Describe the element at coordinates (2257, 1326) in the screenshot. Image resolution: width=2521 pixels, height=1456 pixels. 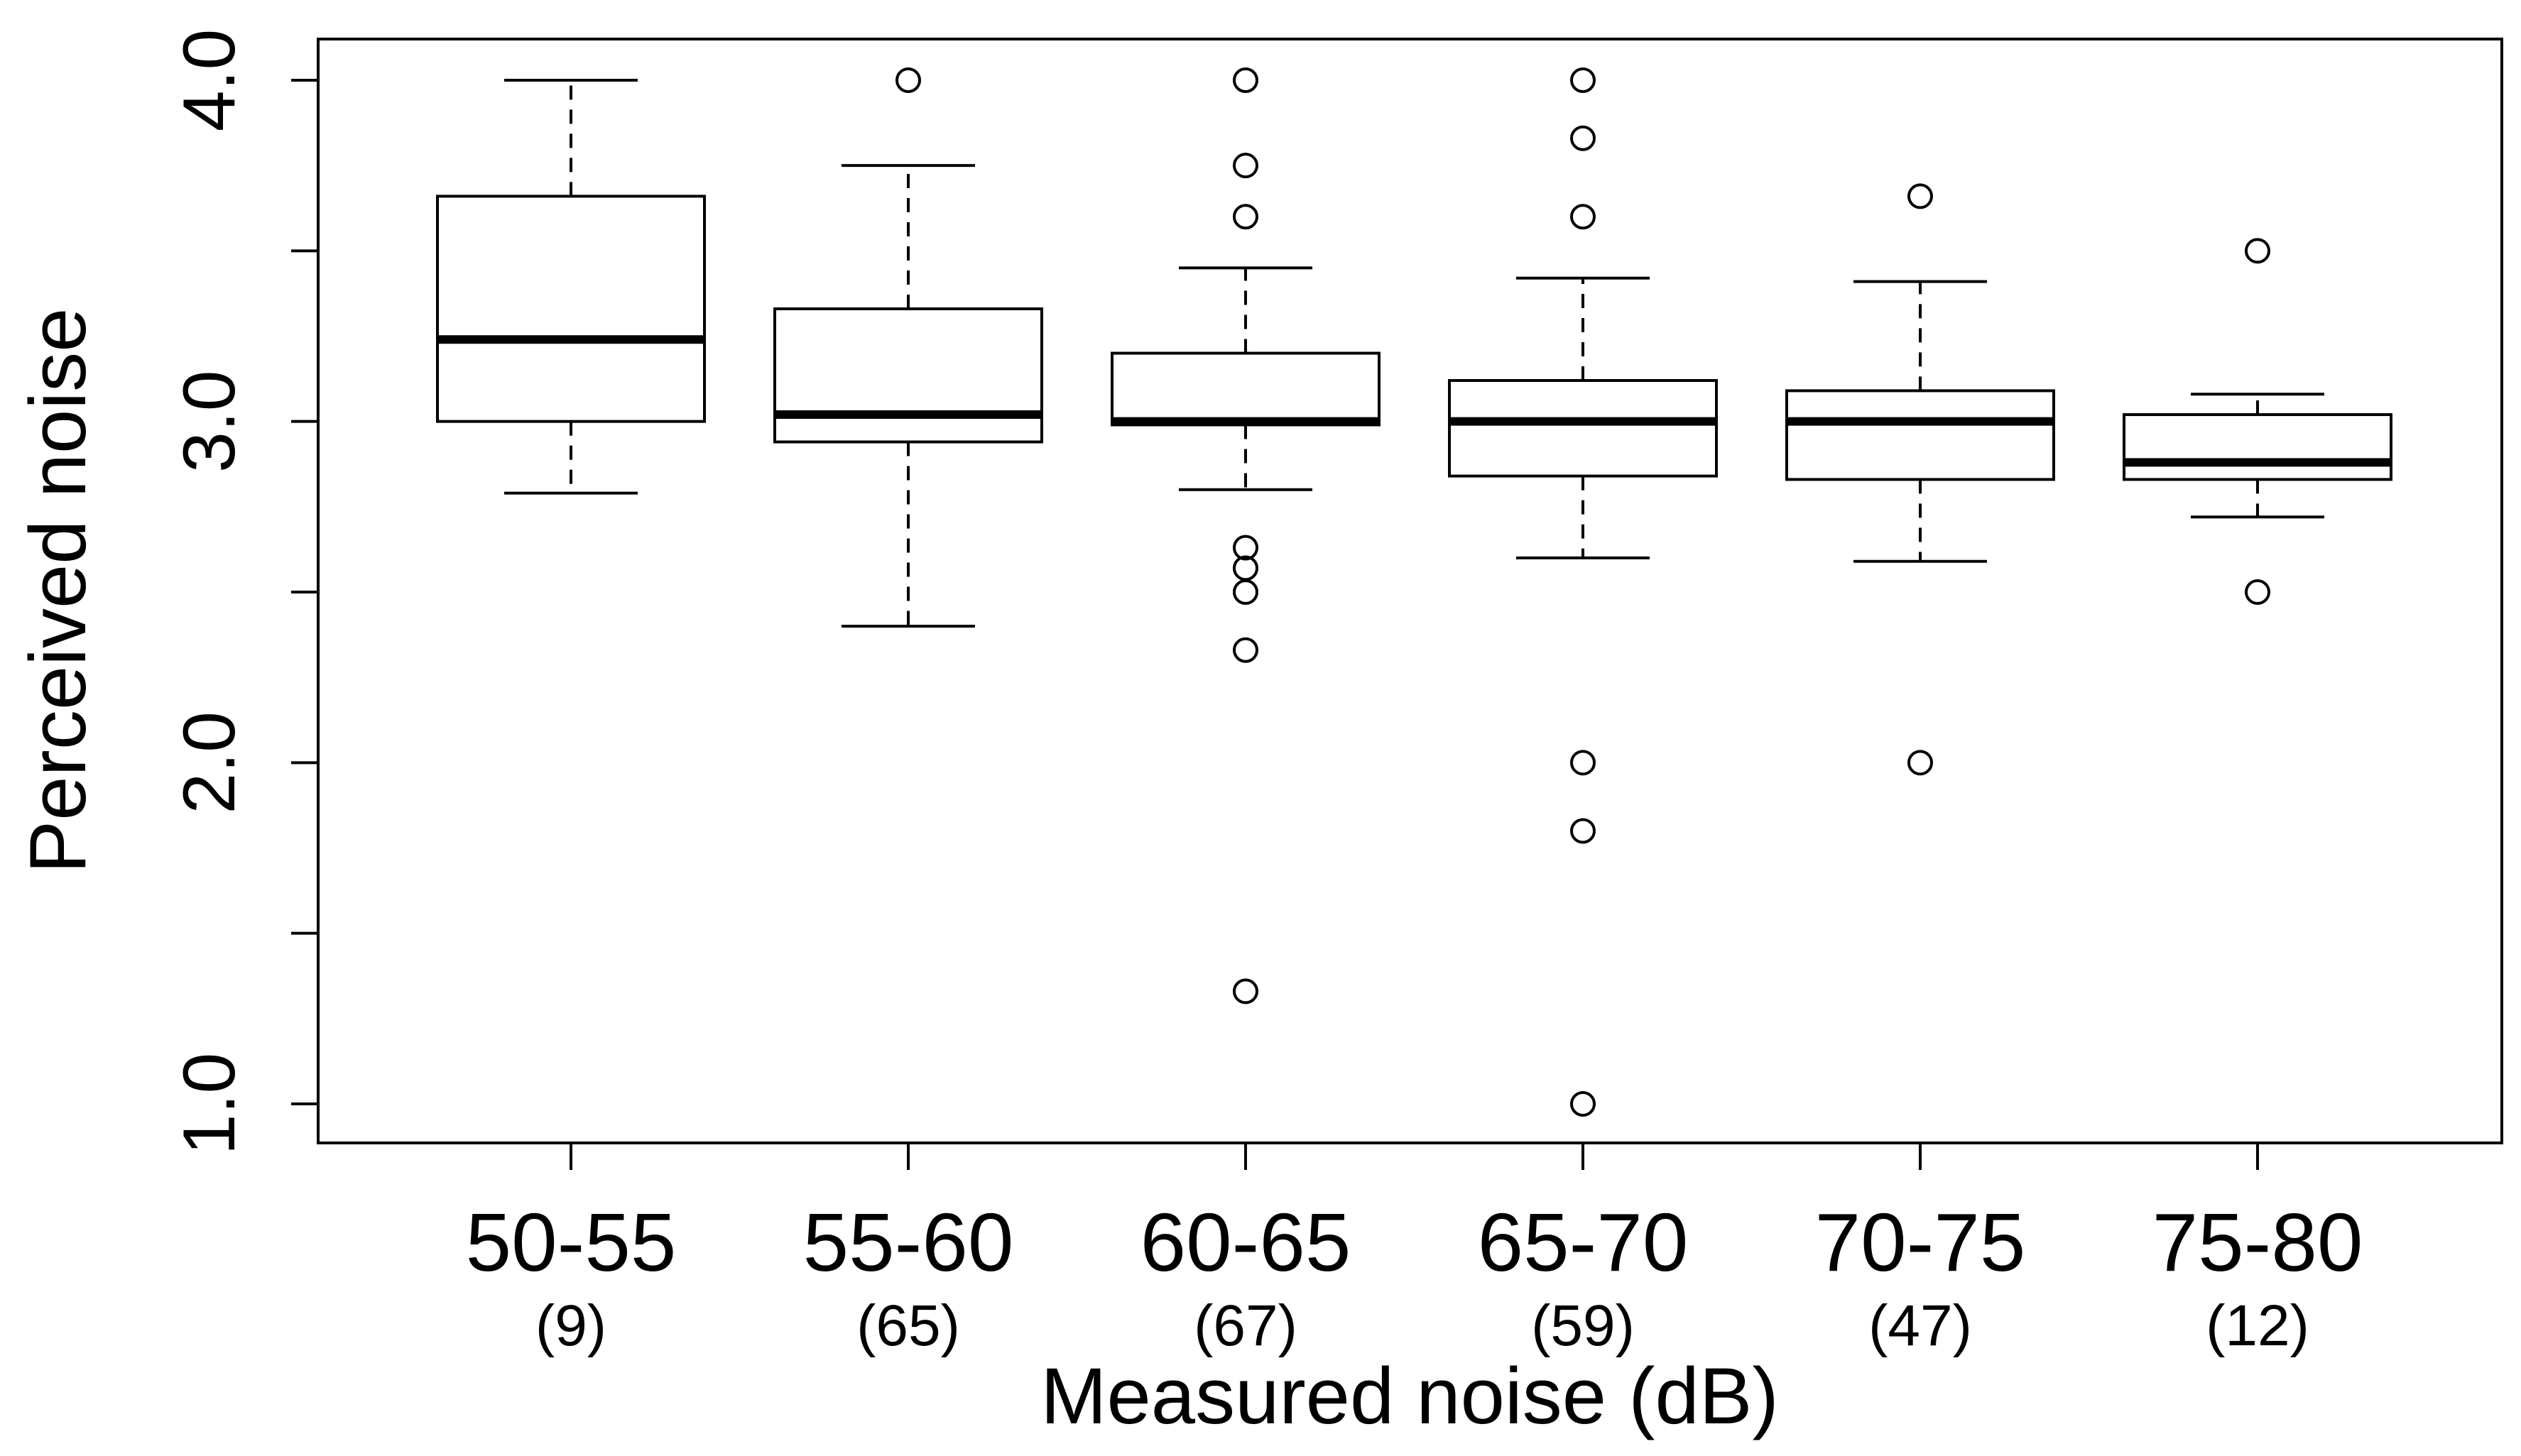
I see `count-label: (12)` at that location.